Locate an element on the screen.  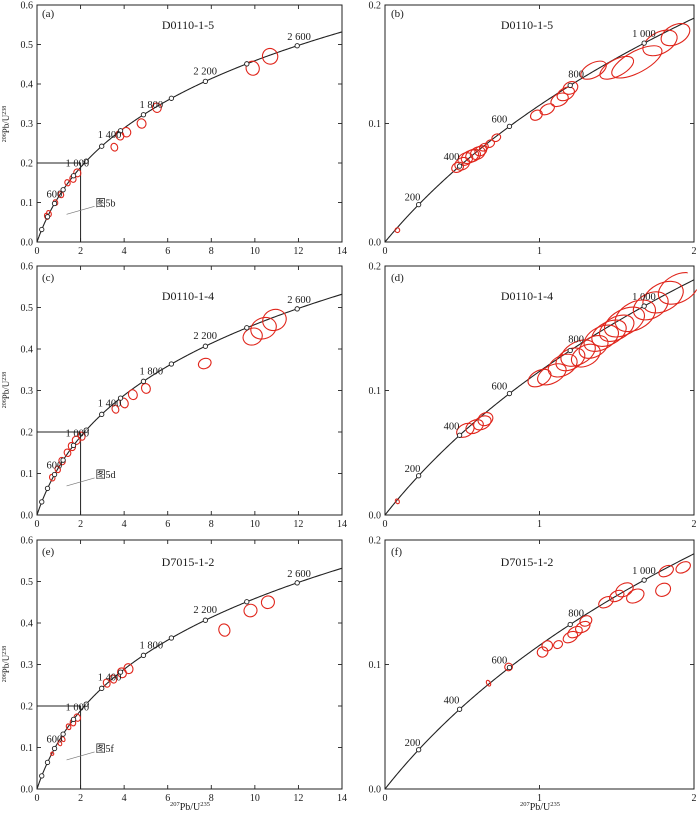
panel-letter: (f) is located at coordinates (396, 552).